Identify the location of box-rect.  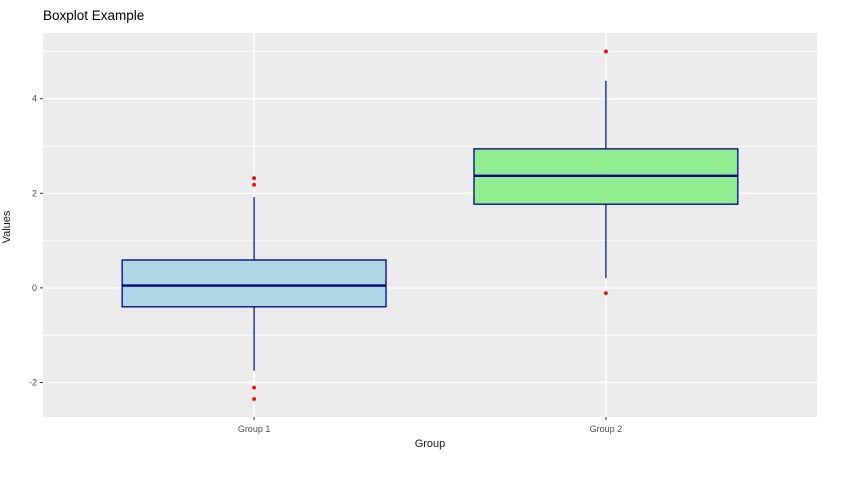
(254, 283).